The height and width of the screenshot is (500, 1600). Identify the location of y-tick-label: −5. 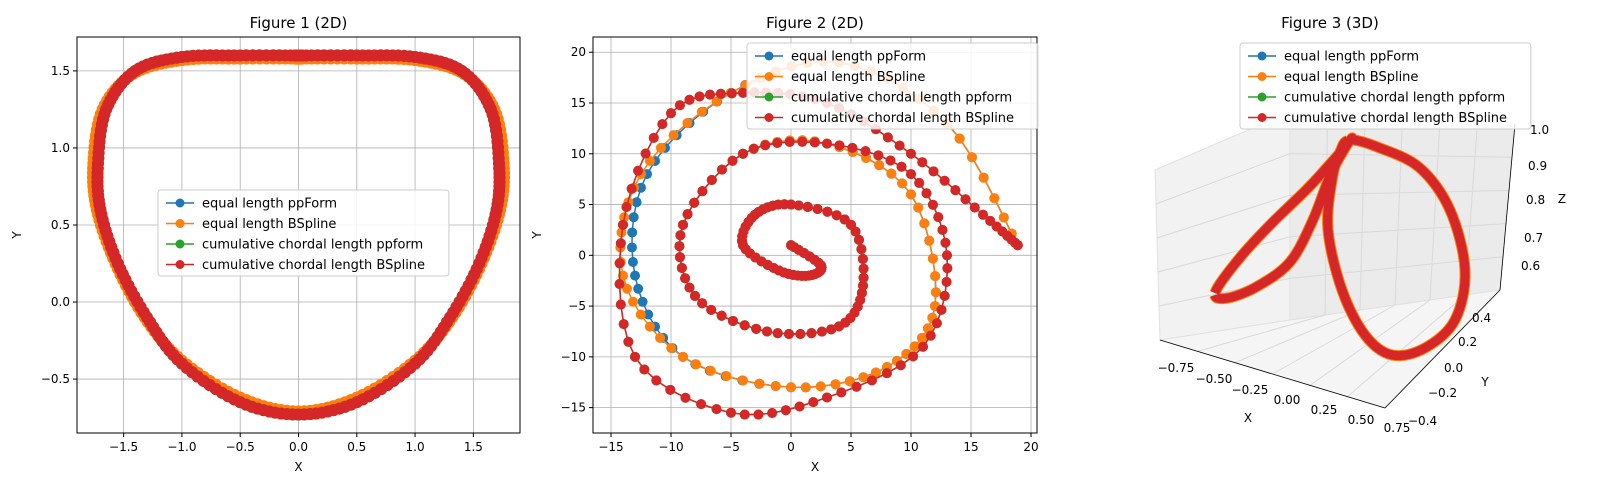
(577, 306).